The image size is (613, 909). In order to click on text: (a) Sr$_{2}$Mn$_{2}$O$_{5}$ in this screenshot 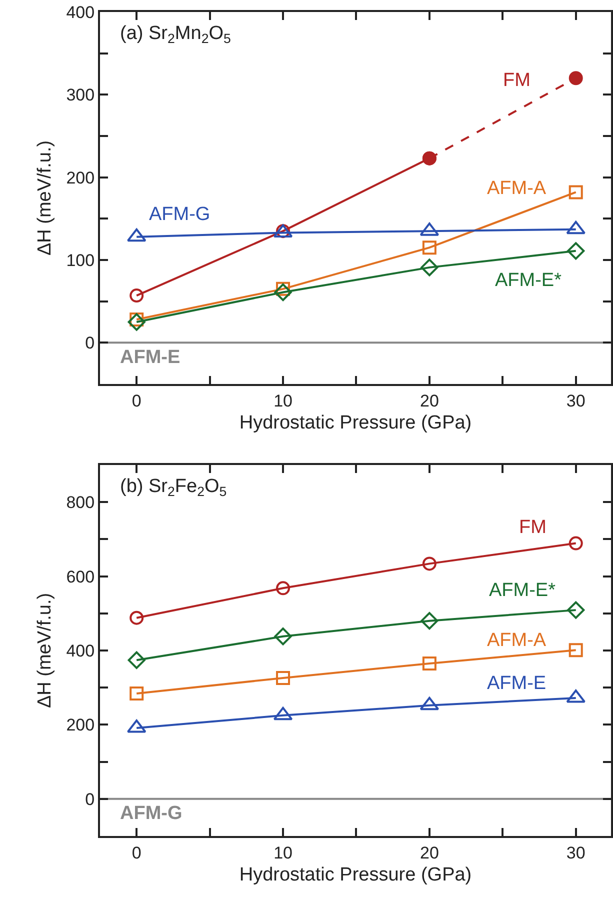, I will do `click(175, 34)`.